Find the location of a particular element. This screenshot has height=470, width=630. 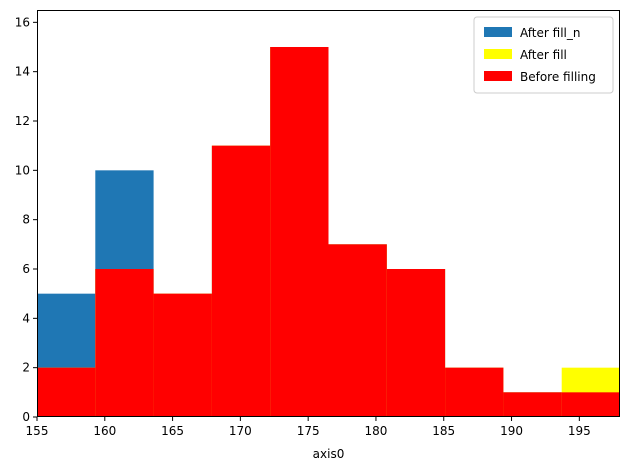

legend-label: Before filling is located at coordinates (558, 77).